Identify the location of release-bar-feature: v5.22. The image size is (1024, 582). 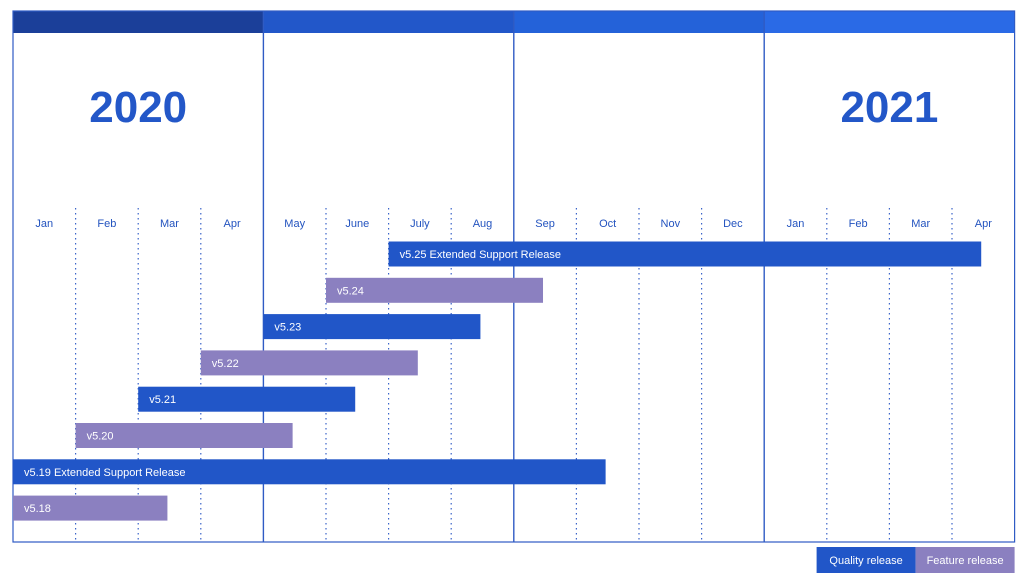
(309, 363).